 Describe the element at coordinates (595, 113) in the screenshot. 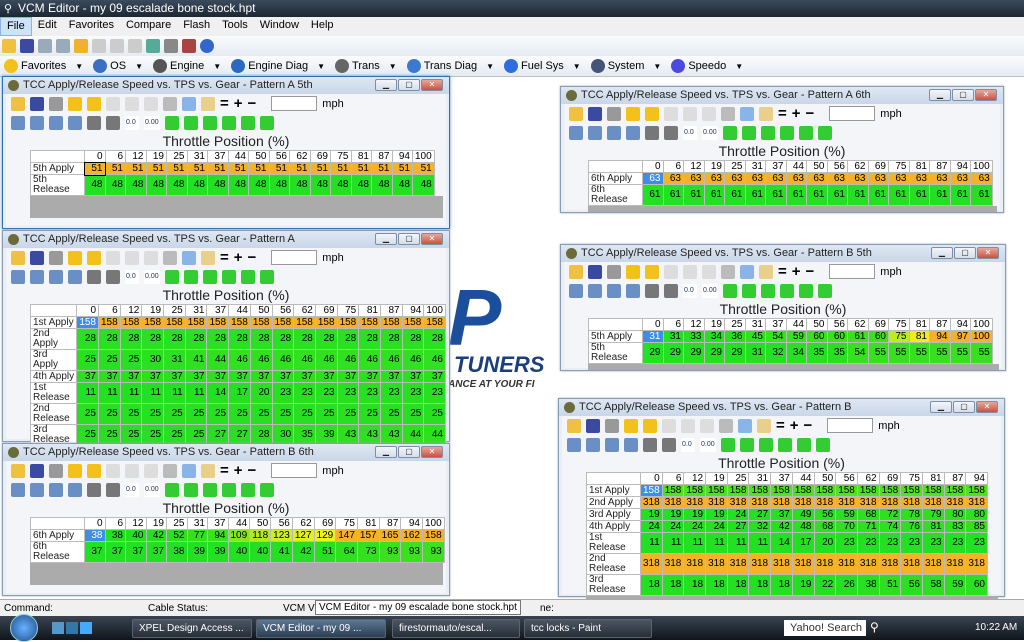

I see `save-icon` at that location.